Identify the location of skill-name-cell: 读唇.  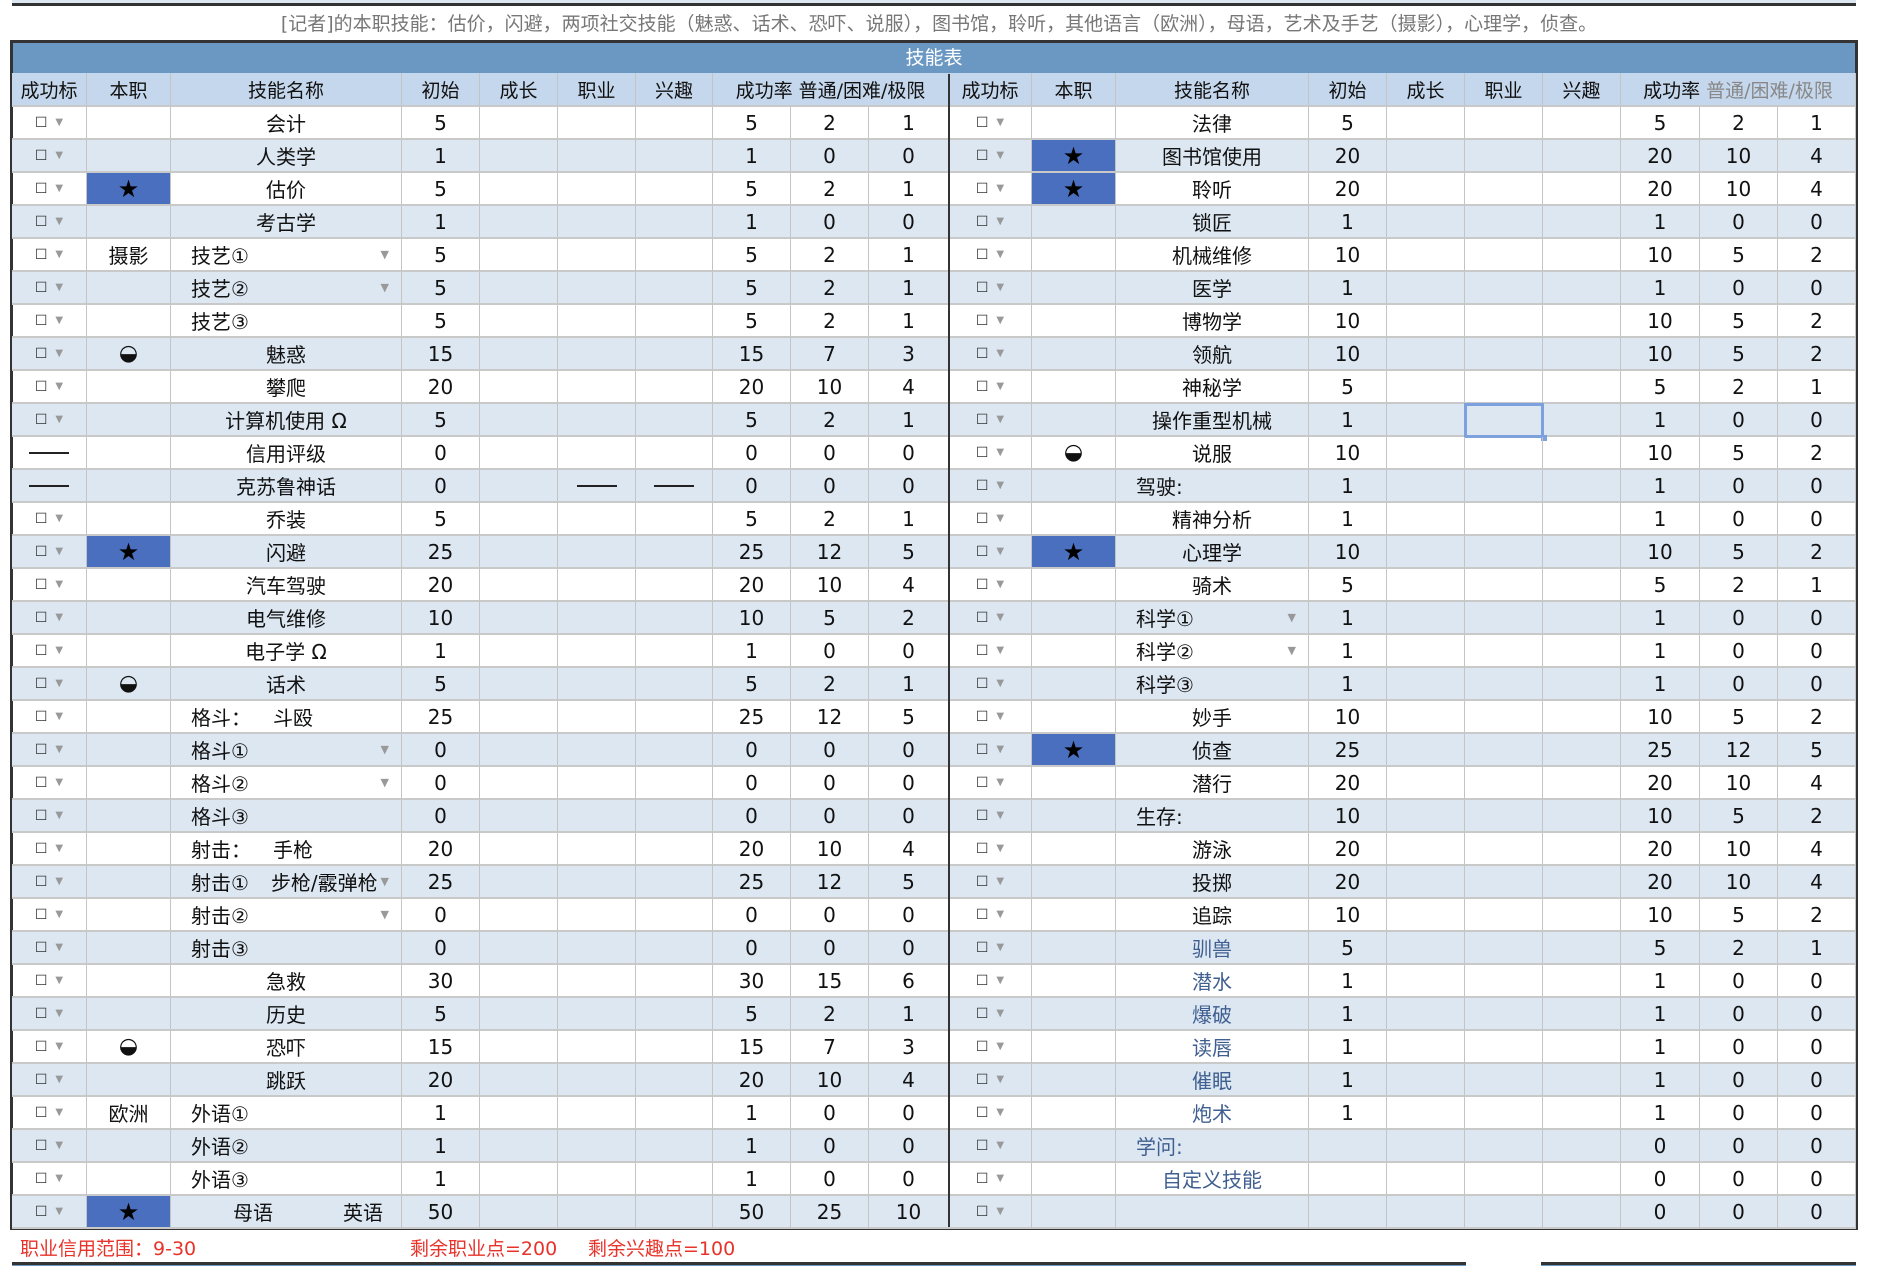
(1212, 1047).